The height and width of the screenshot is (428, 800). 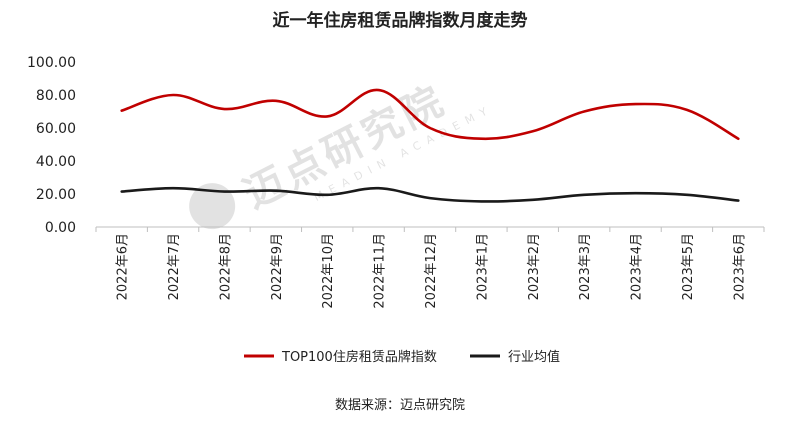 I want to click on source-note: 数据来源：迈点研究院, so click(x=399, y=405).